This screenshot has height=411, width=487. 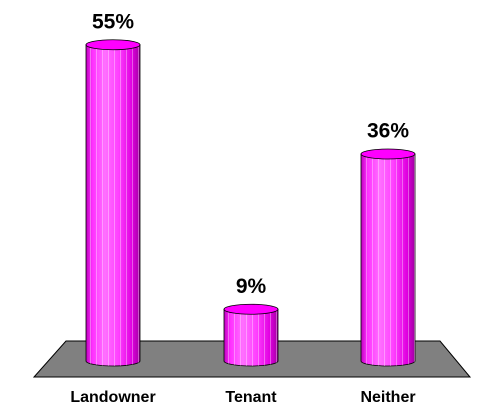 What do you see at coordinates (387, 397) in the screenshot?
I see `x-tick-label: Neither` at bounding box center [387, 397].